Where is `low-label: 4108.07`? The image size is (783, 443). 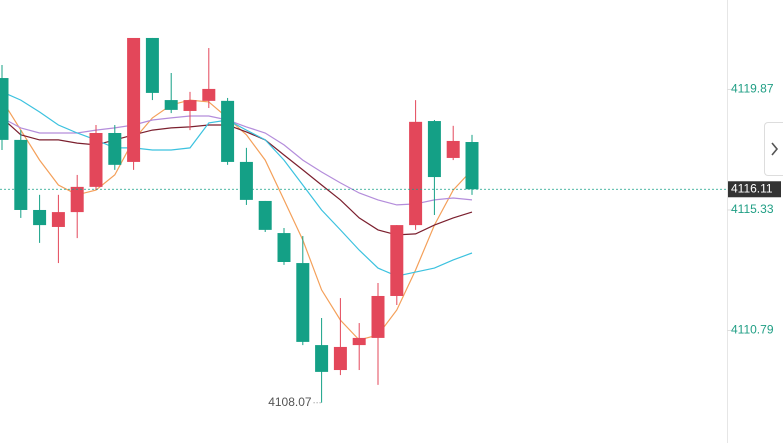
low-label: 4108.07 is located at coordinates (290, 402).